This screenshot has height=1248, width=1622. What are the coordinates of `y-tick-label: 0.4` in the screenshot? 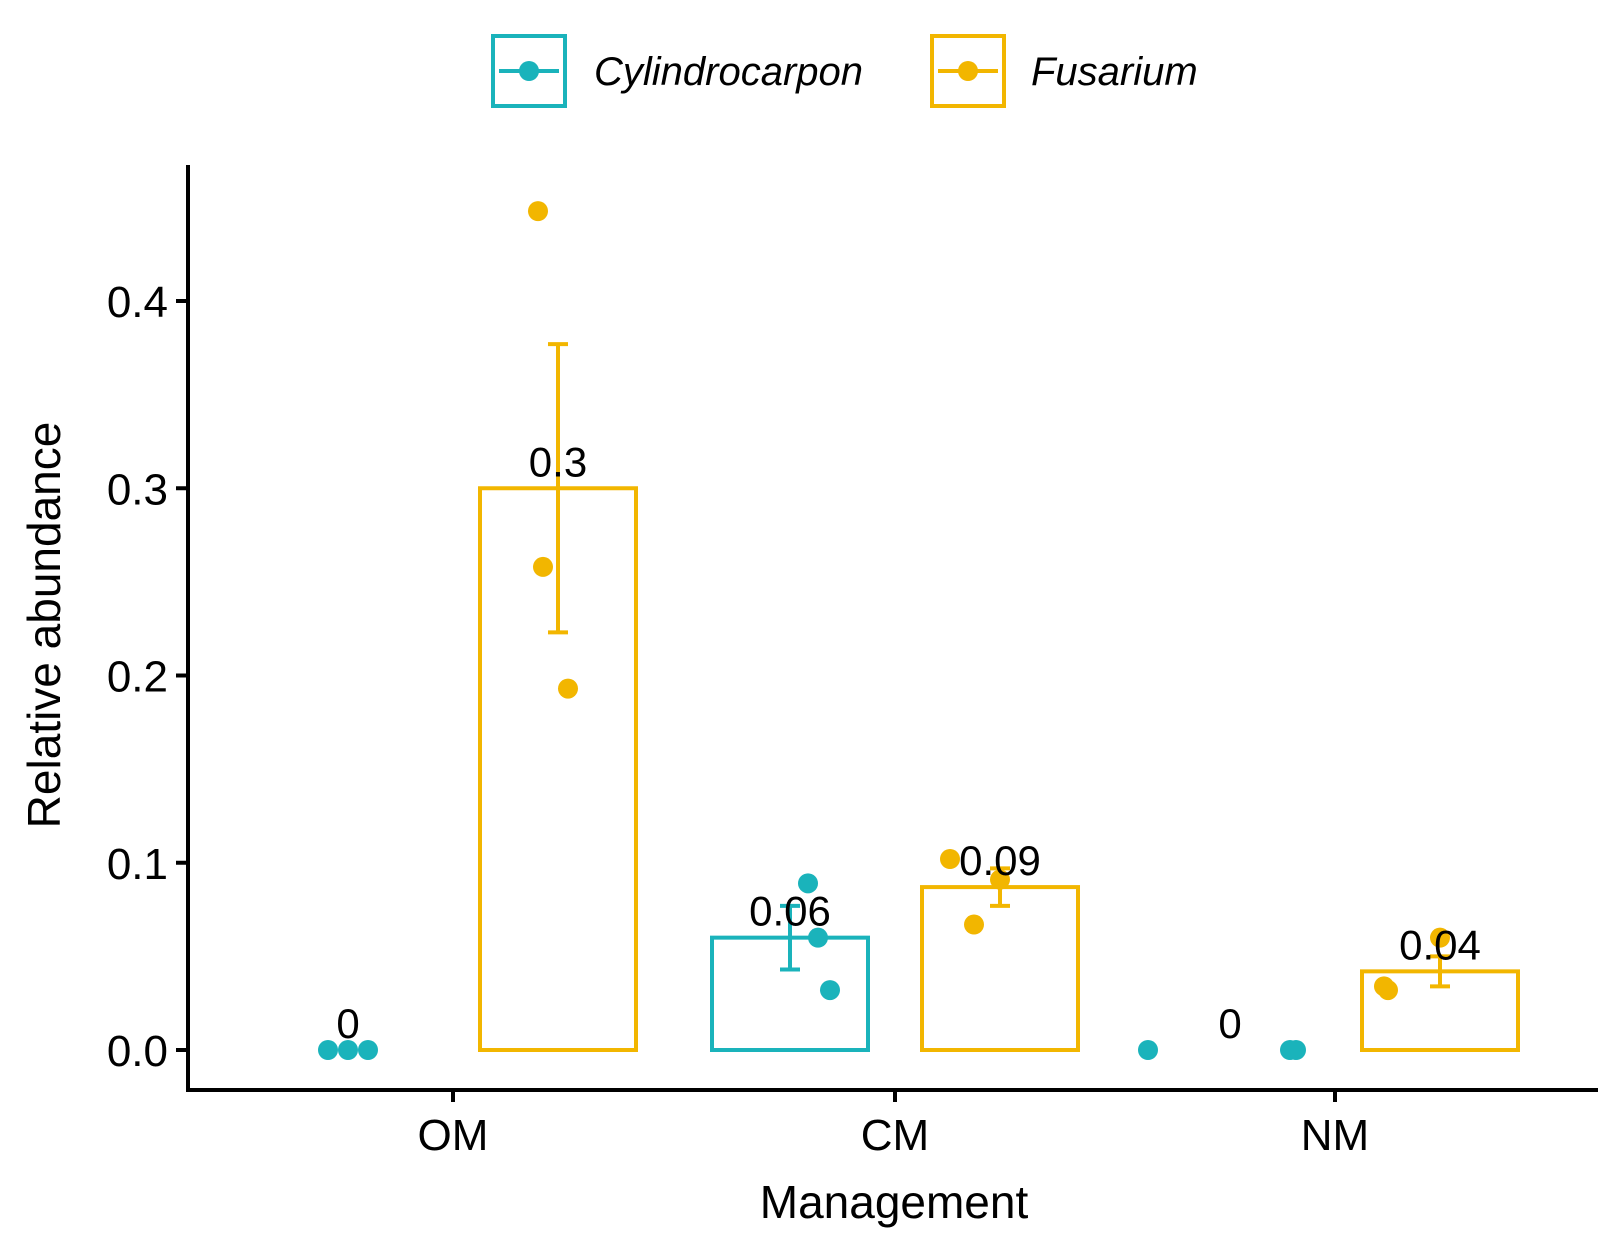 It's located at (137, 302).